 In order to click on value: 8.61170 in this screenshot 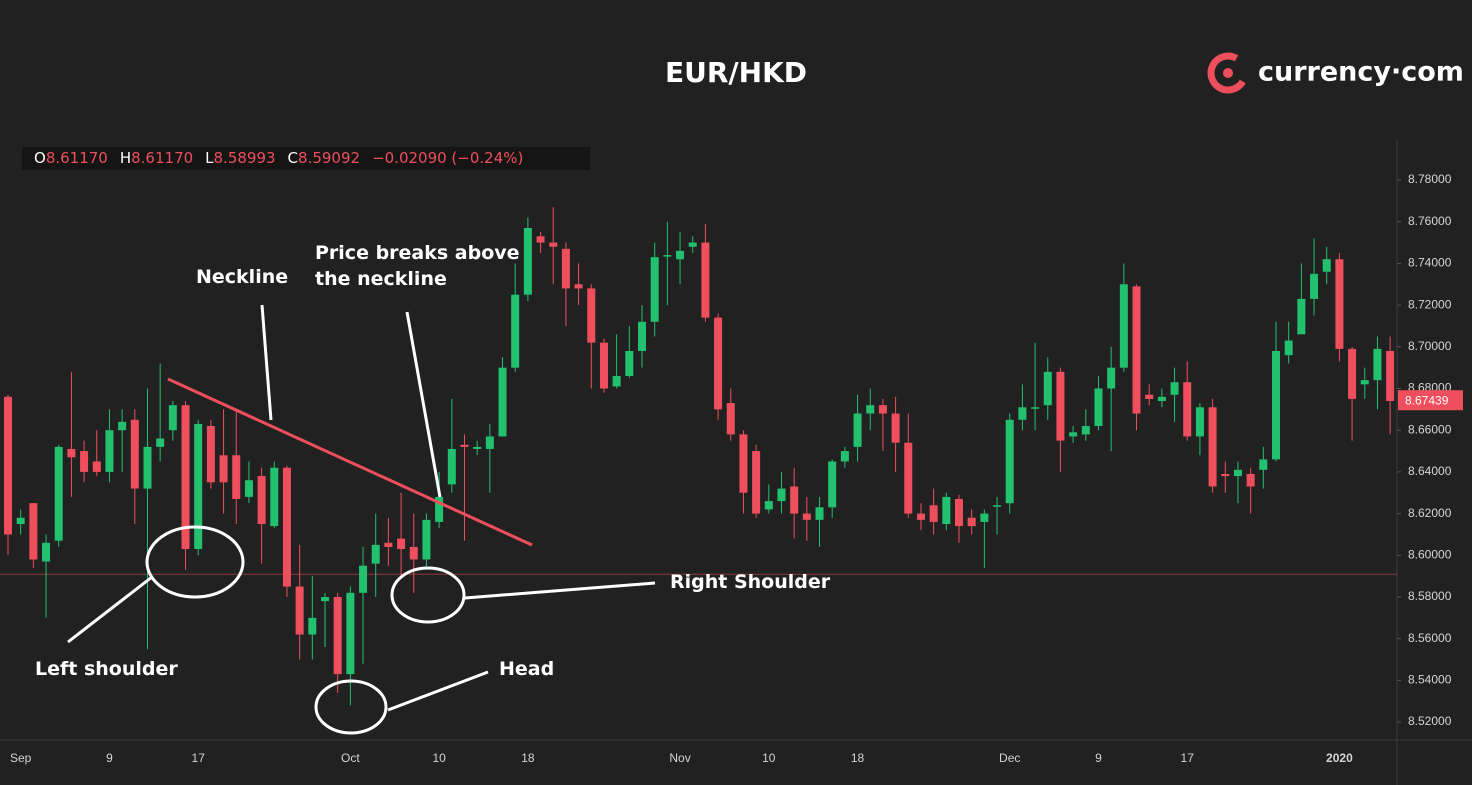, I will do `click(162, 158)`.